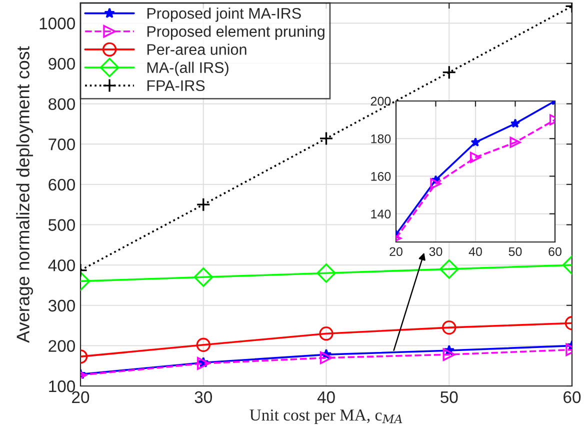 Image resolution: width=586 pixels, height=447 pixels. What do you see at coordinates (61, 184) in the screenshot?
I see `y-tick-label: 600` at bounding box center [61, 184].